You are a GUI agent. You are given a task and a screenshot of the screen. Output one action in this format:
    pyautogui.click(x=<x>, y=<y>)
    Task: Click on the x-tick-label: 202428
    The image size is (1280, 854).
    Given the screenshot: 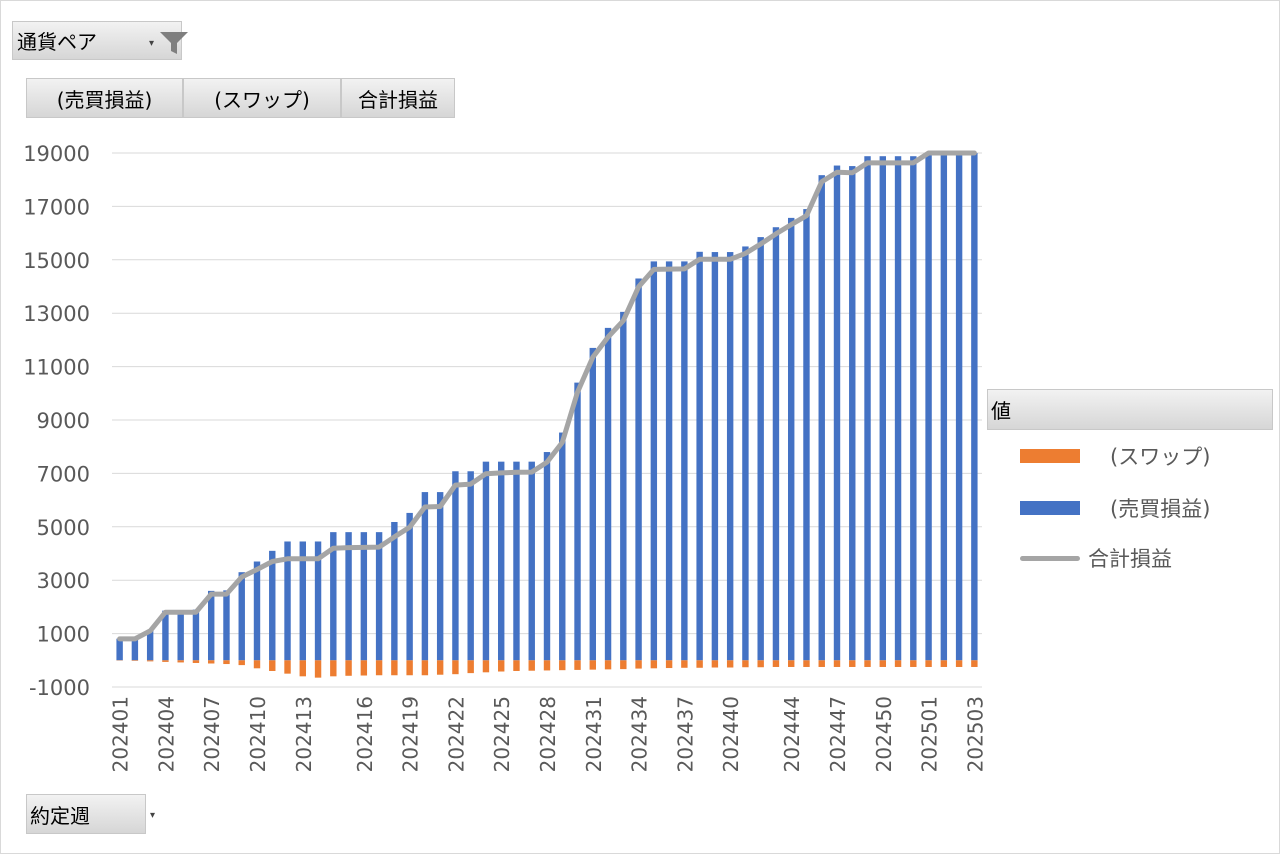 What is the action you would take?
    pyautogui.click(x=548, y=734)
    